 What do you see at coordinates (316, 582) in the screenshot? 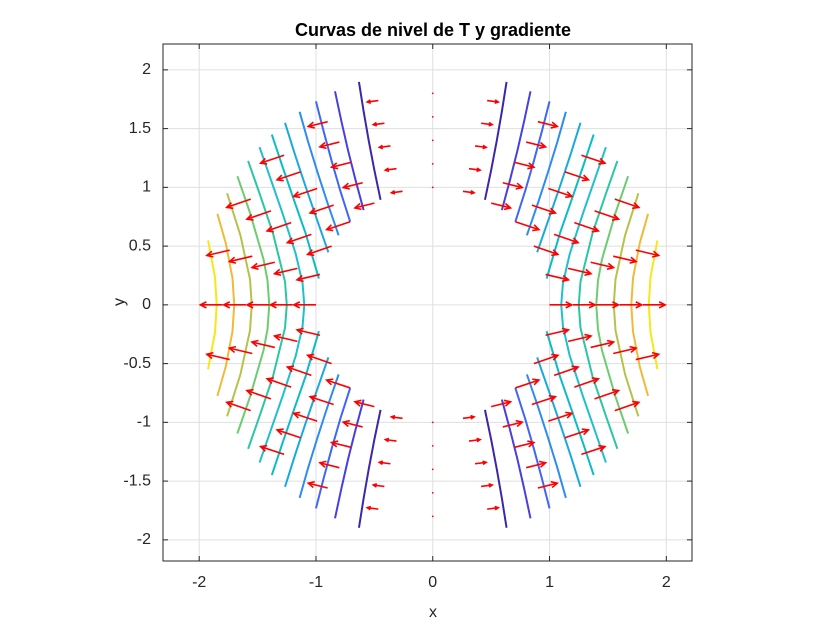
I see `x-tick-label: -1` at bounding box center [316, 582].